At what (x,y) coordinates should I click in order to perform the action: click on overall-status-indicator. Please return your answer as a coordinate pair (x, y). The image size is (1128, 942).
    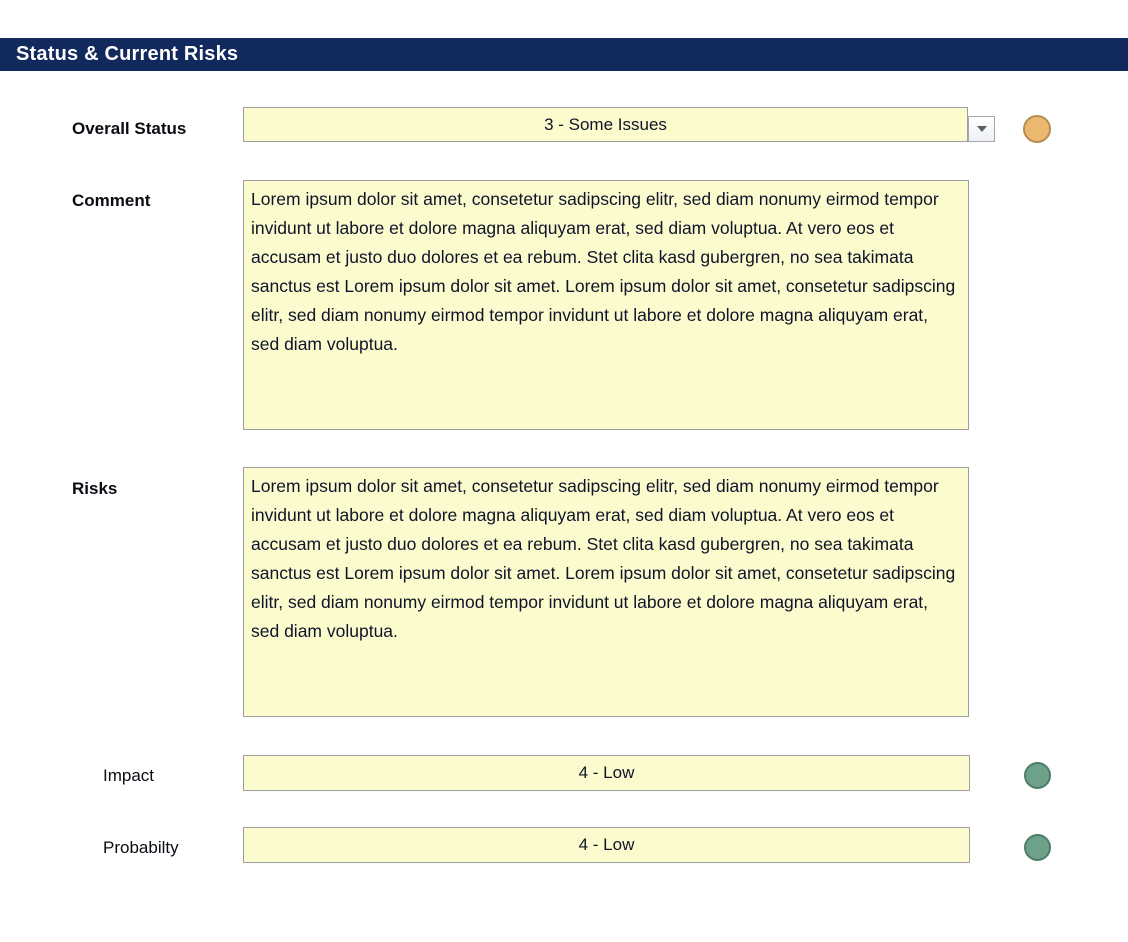
    Looking at the image, I should click on (1037, 129).